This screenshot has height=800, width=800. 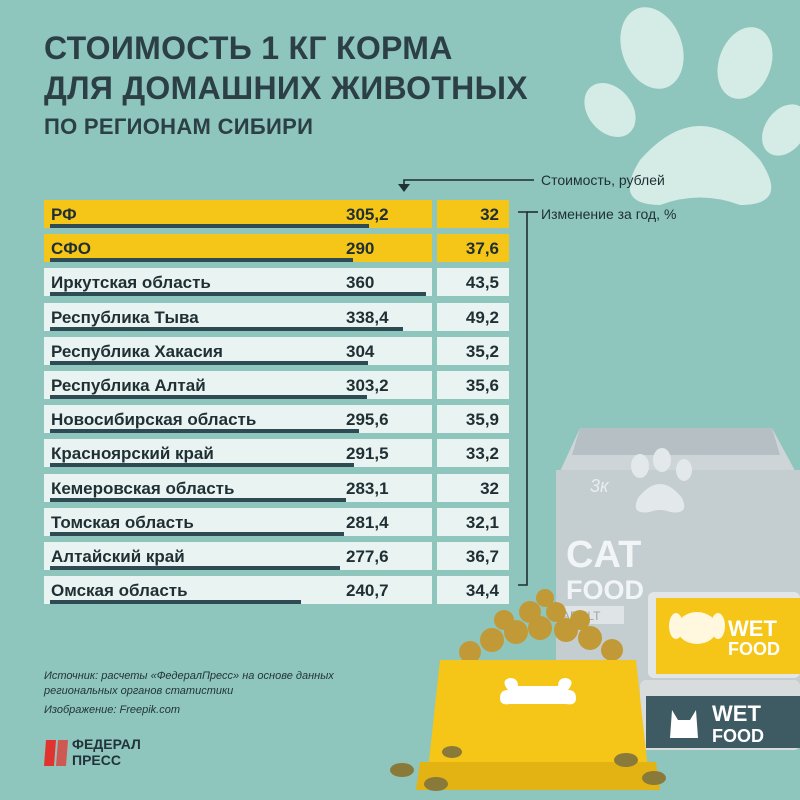 What do you see at coordinates (367, 522) in the screenshot?
I see `cost-value: 281,4` at bounding box center [367, 522].